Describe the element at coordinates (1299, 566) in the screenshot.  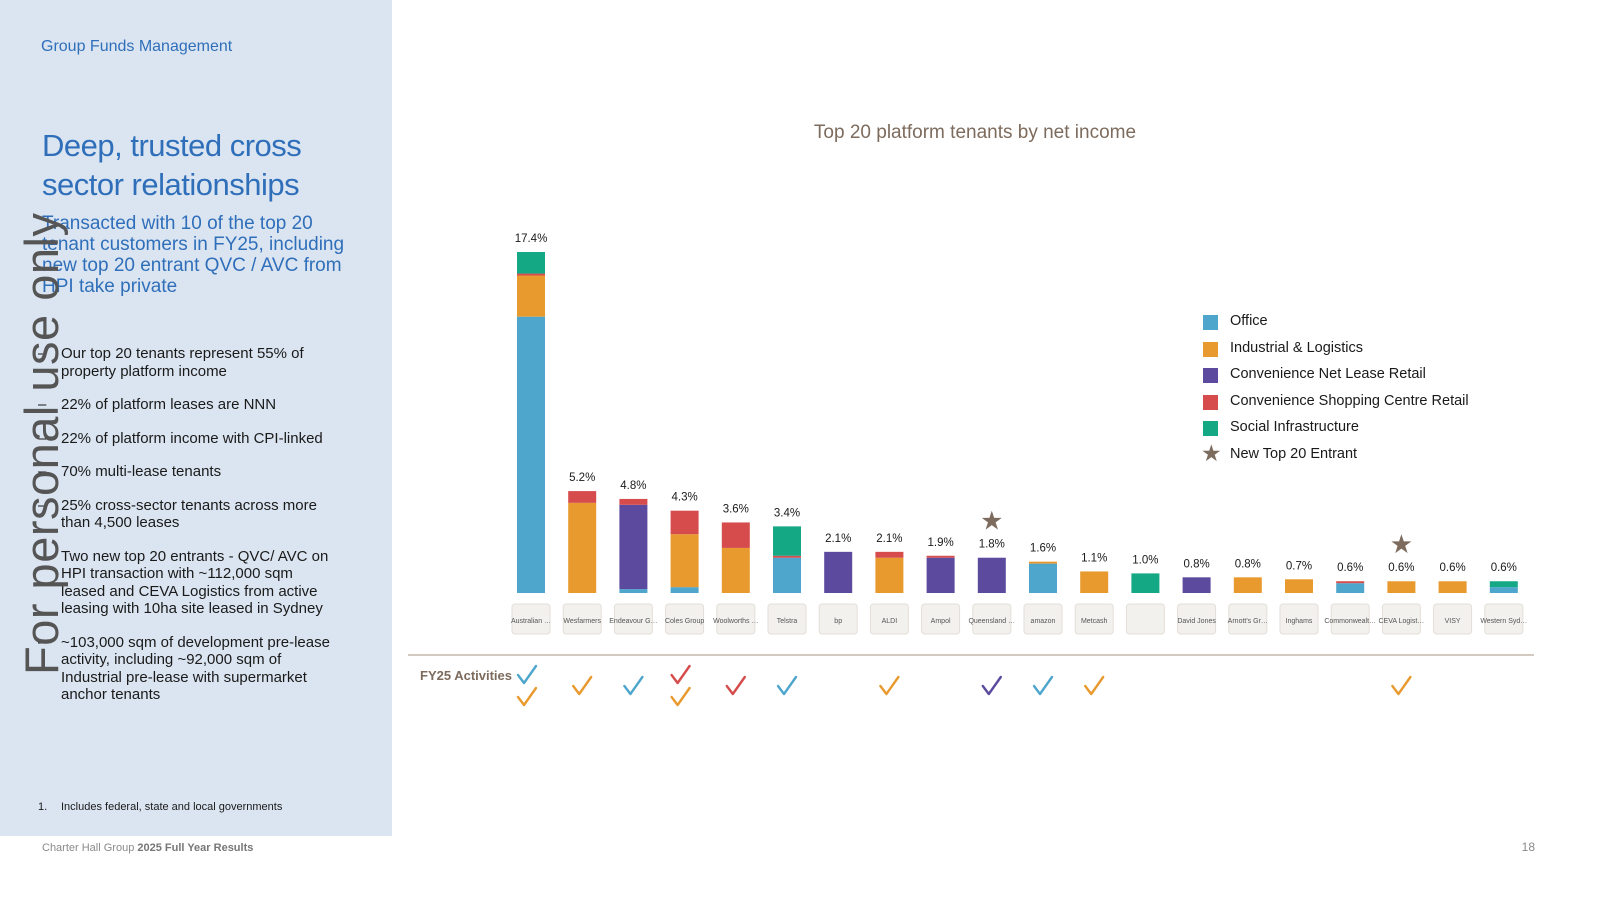
I see `data-label: 0.7%` at that location.